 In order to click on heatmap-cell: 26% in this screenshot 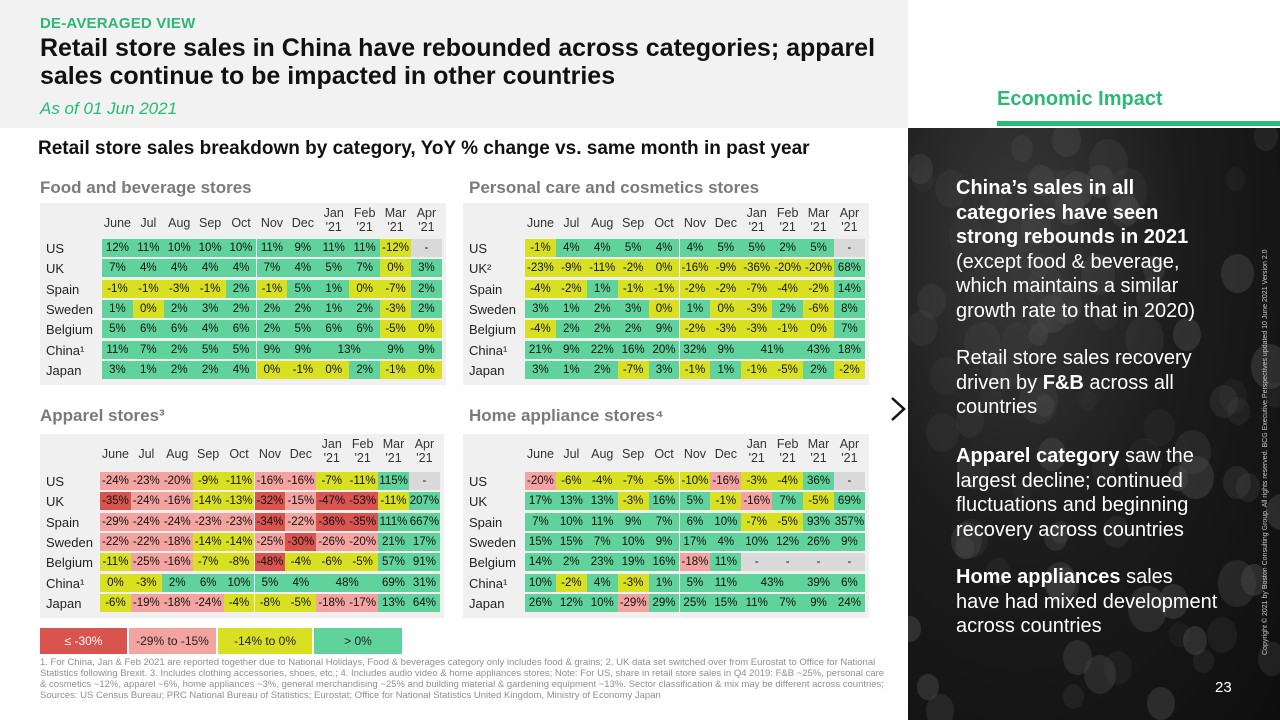, I will do `click(818, 541)`.